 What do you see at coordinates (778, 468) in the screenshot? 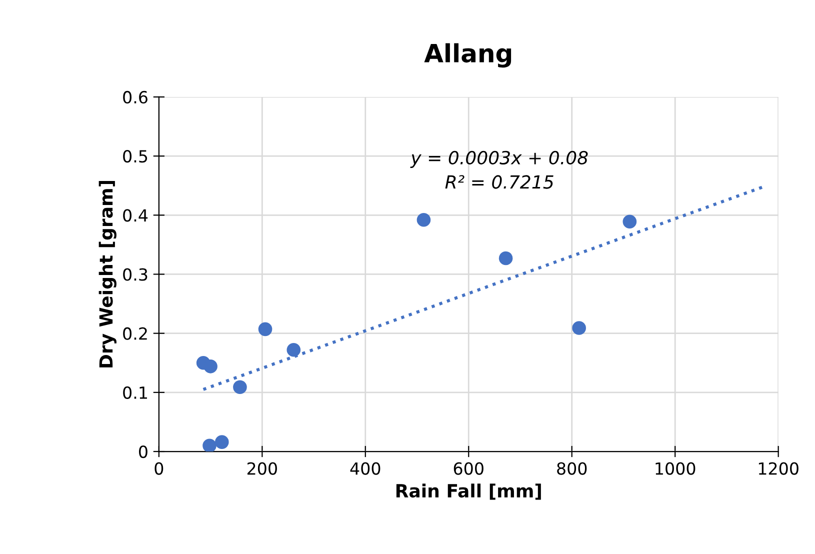
I see `x-tick-label: 1200` at bounding box center [778, 468].